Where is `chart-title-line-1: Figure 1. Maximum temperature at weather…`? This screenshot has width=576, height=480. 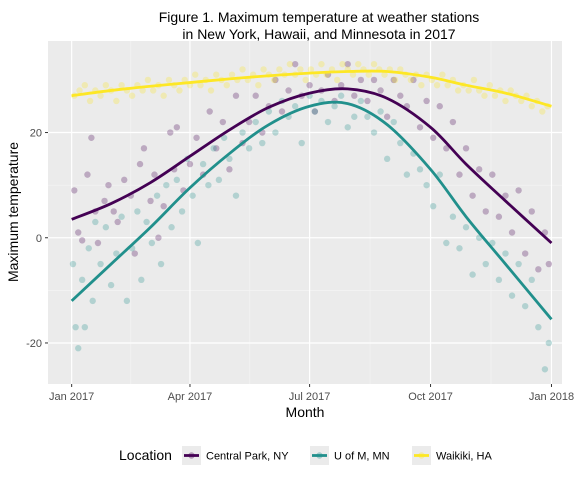 chart-title-line-1: Figure 1. Maximum temperature at weather… is located at coordinates (319, 17).